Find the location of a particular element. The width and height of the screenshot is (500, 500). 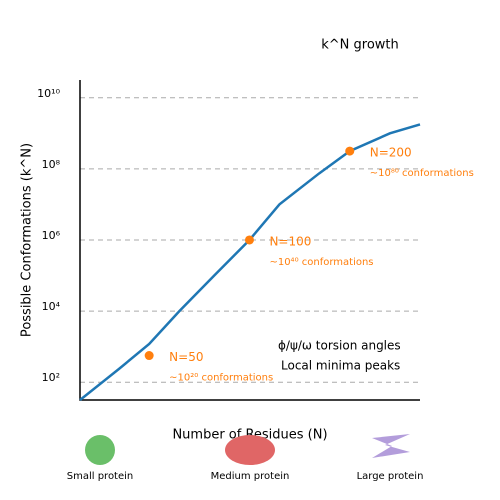

y-tick-label: 10⁶ is located at coordinates (51, 235).